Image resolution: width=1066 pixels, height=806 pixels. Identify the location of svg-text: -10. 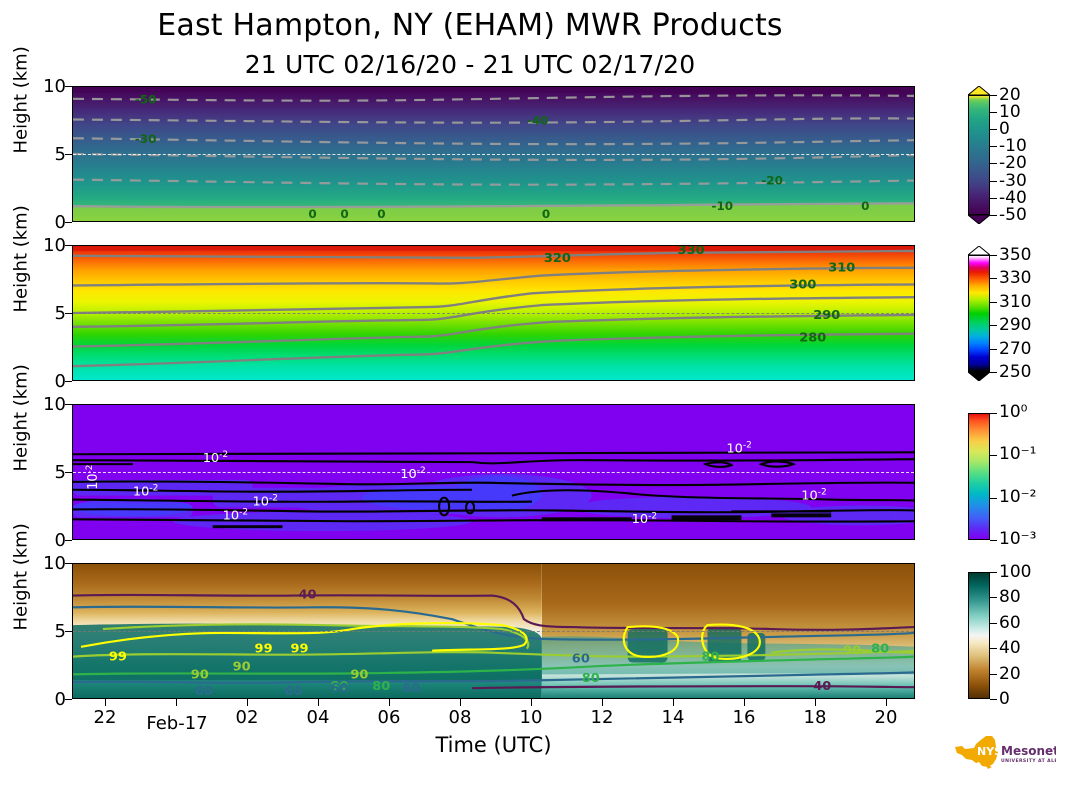
(722, 206).